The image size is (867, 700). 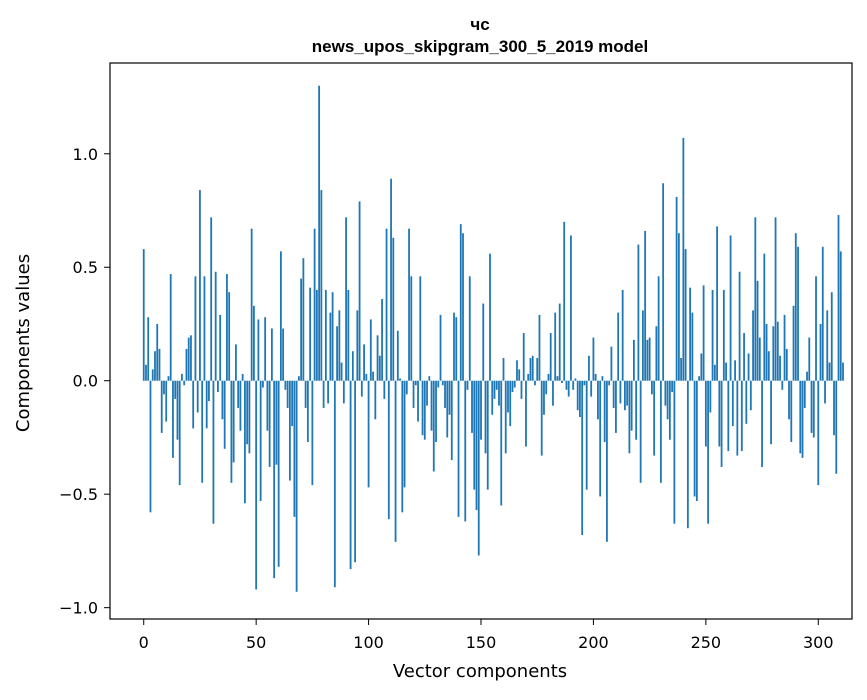 What do you see at coordinates (256, 642) in the screenshot?
I see `x-tick-label: 50` at bounding box center [256, 642].